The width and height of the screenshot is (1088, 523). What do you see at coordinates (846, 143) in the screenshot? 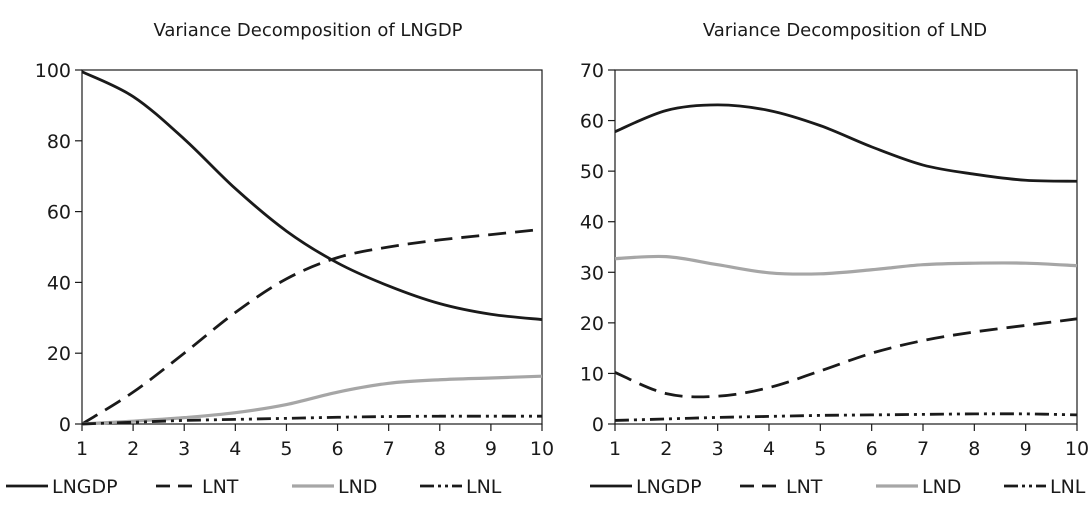
I see `series-line-lngdp` at bounding box center [846, 143].